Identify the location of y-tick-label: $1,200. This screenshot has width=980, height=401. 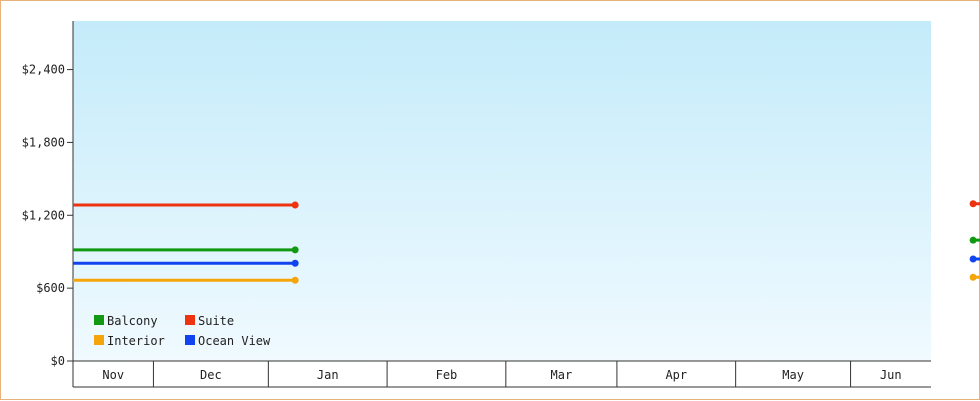
(43, 215).